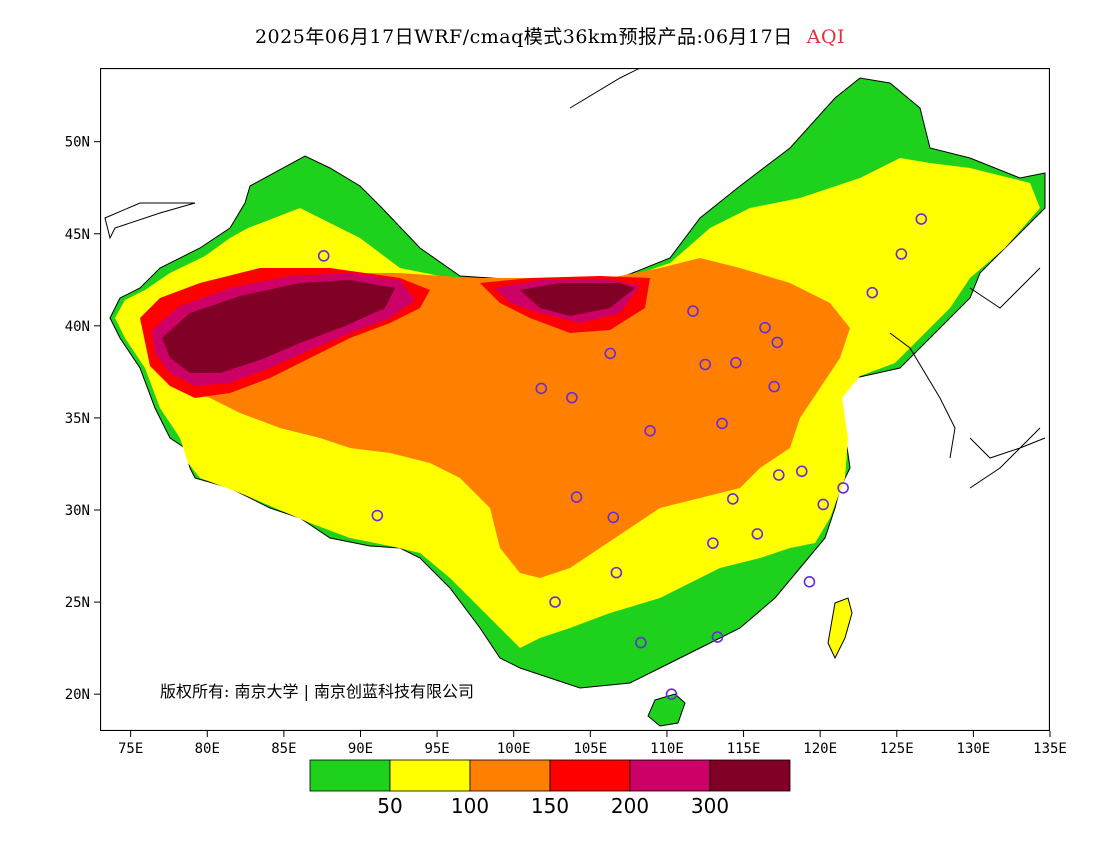 This screenshot has height=850, width=1100. Describe the element at coordinates (523, 37) in the screenshot. I see `title-text: 2025年06月17日WRF/cmaq模式36km预报产品:06月17日` at that location.